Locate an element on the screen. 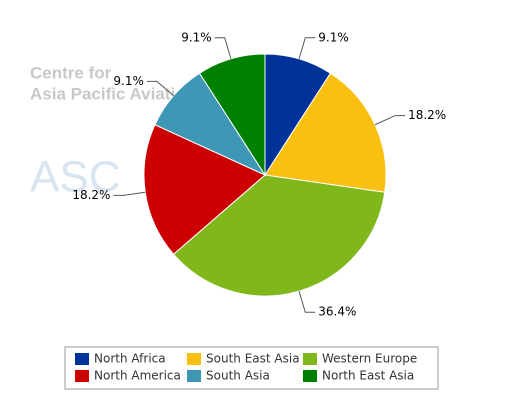  legend-label: South East Asia is located at coordinates (253, 359).